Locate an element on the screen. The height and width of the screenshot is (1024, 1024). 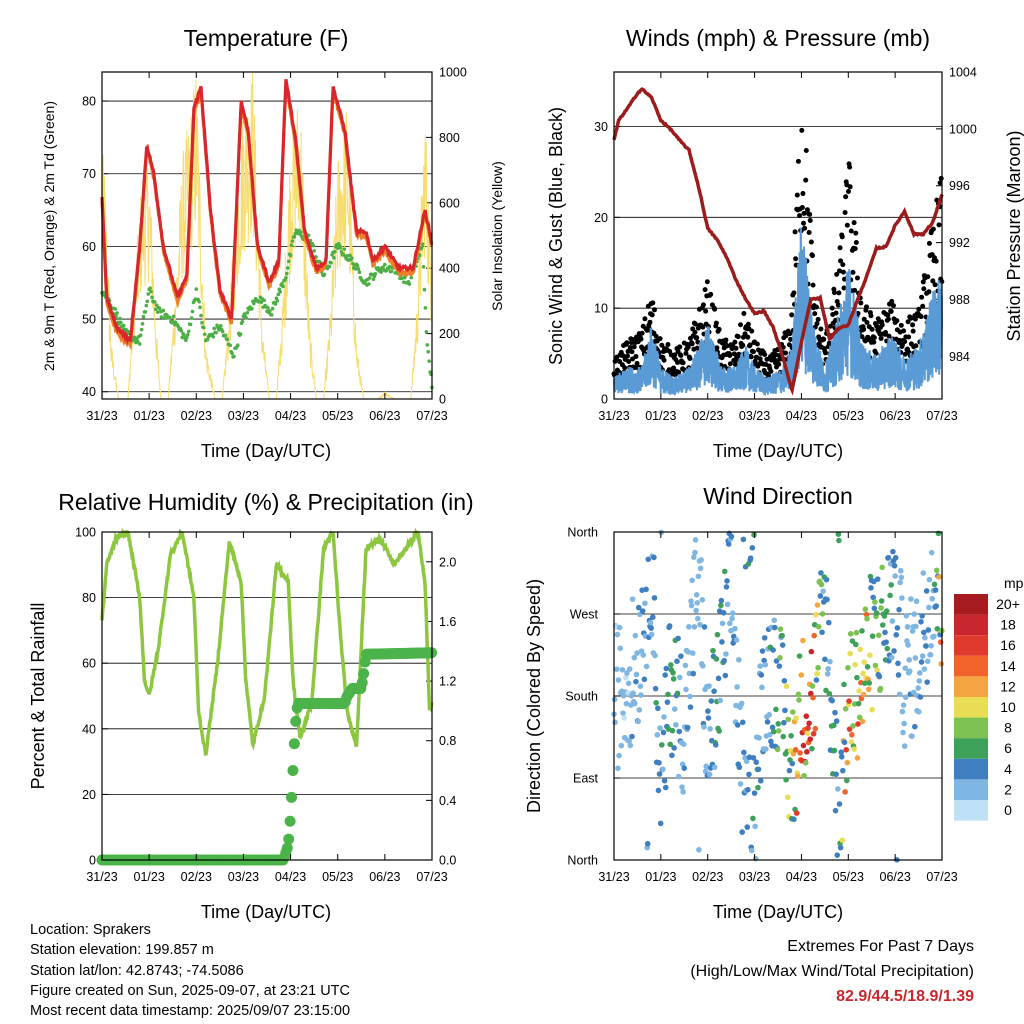
temp-y2tick-label: 200 is located at coordinates (449, 334).